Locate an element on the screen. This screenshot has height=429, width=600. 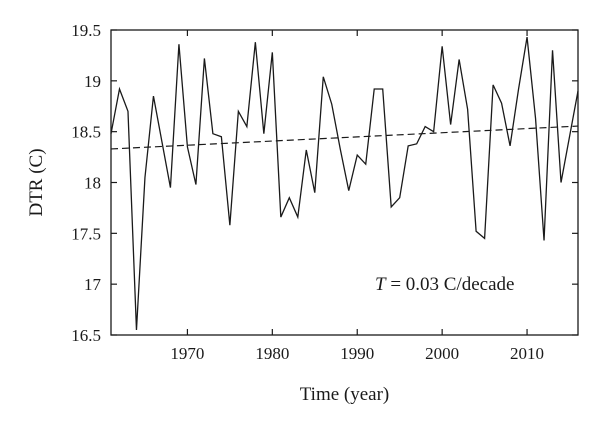
trend-line is located at coordinates (344, 137).